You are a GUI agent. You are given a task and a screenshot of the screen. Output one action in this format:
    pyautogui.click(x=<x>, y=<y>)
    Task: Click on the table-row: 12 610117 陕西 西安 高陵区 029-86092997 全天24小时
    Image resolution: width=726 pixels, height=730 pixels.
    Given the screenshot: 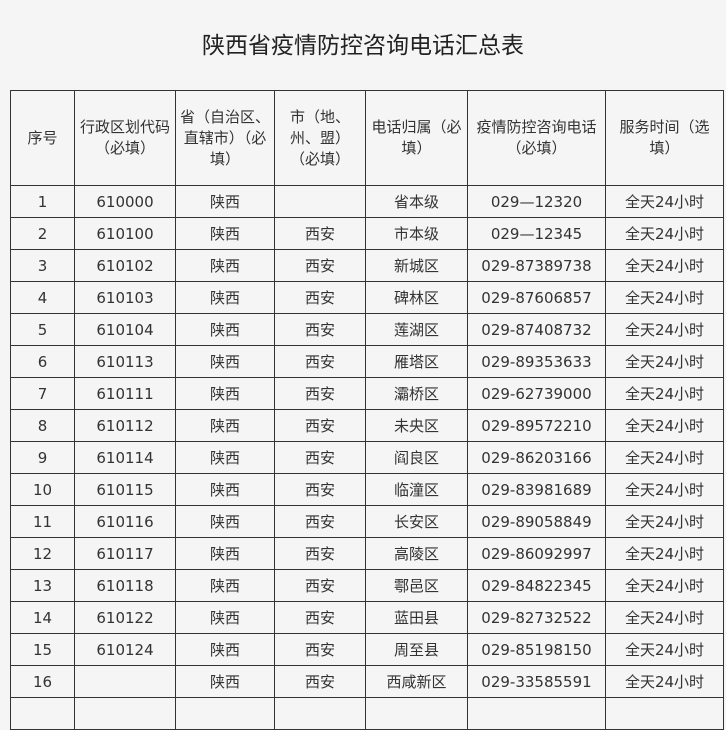 What is the action you would take?
    pyautogui.click(x=367, y=553)
    